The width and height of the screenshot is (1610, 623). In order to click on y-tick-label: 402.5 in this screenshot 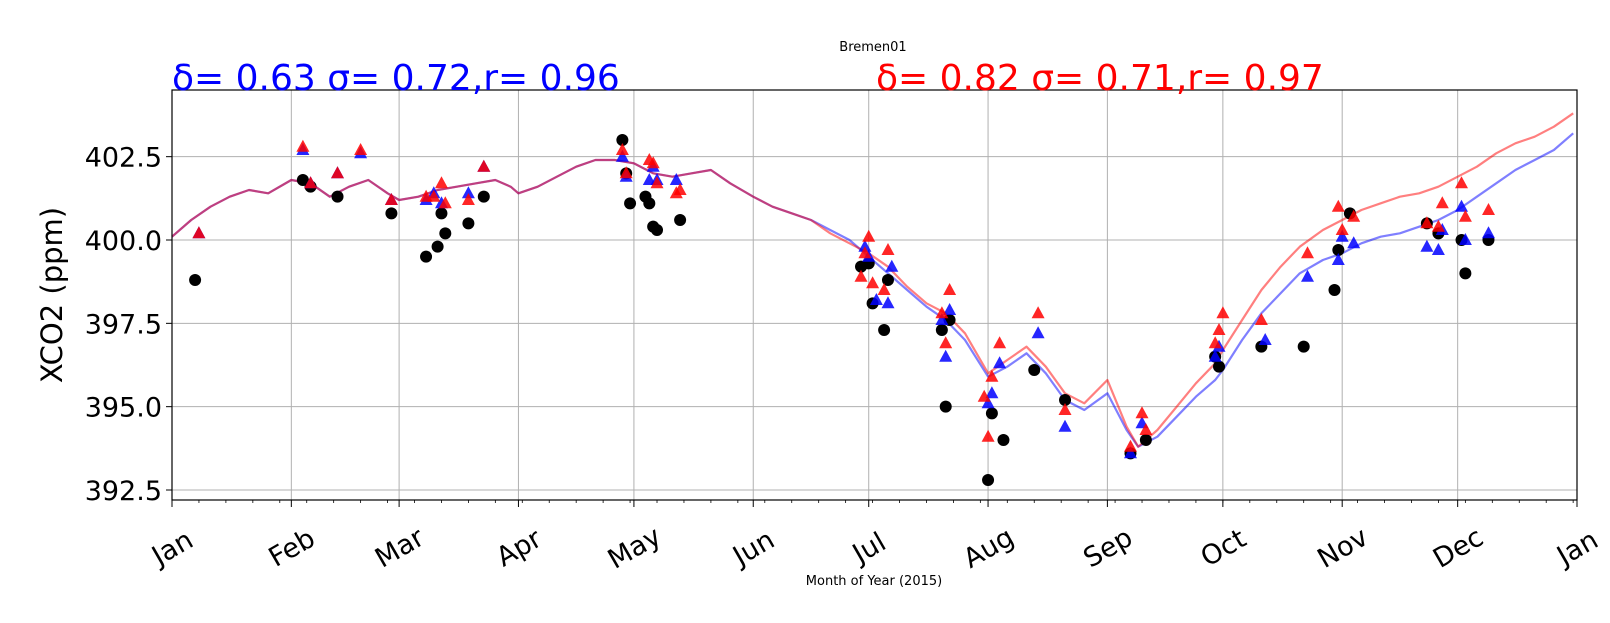, I will do `click(123, 158)`.